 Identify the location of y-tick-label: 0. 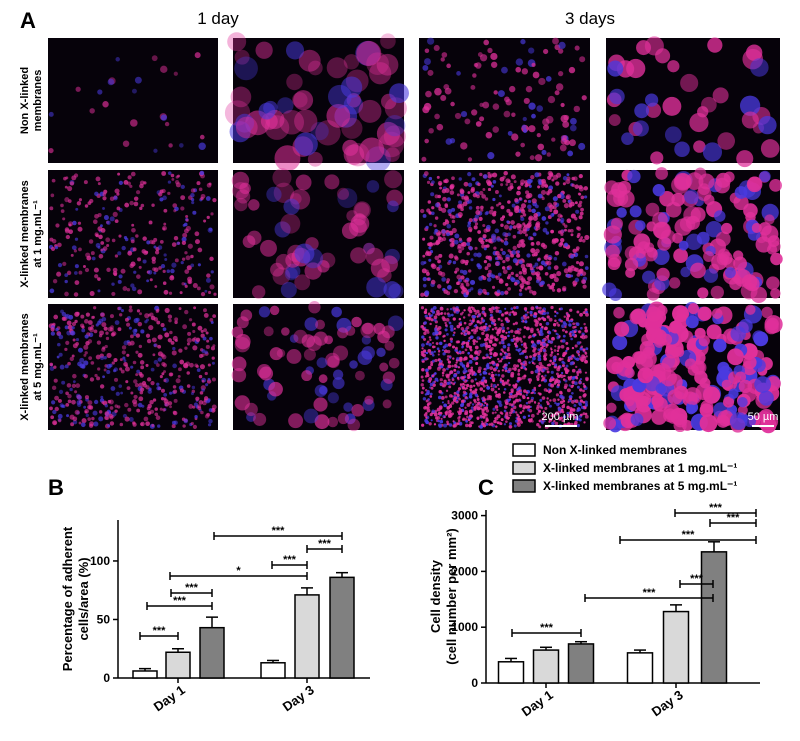
(106, 678).